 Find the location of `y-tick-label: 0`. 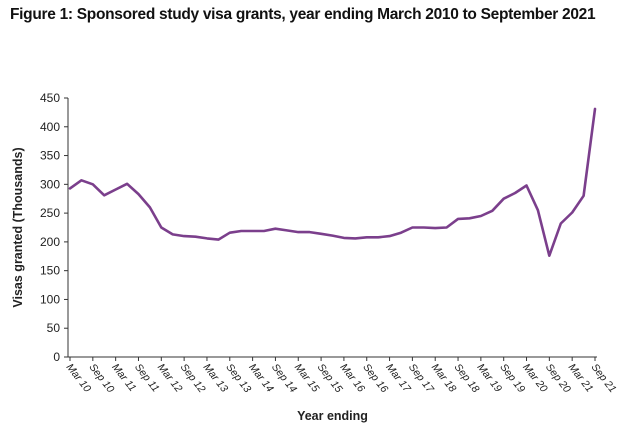

y-tick-label: 0 is located at coordinates (56, 357).